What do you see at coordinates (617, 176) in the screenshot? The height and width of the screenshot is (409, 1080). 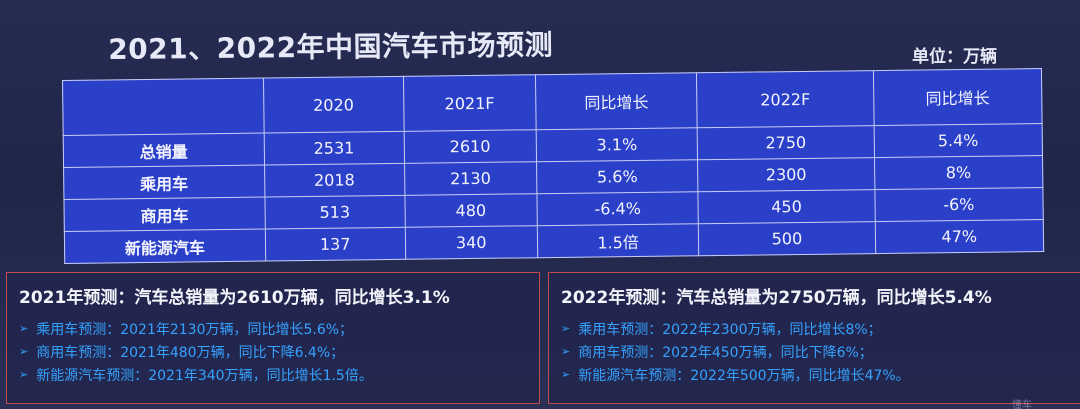 I see `table-cell: 5.6%` at bounding box center [617, 176].